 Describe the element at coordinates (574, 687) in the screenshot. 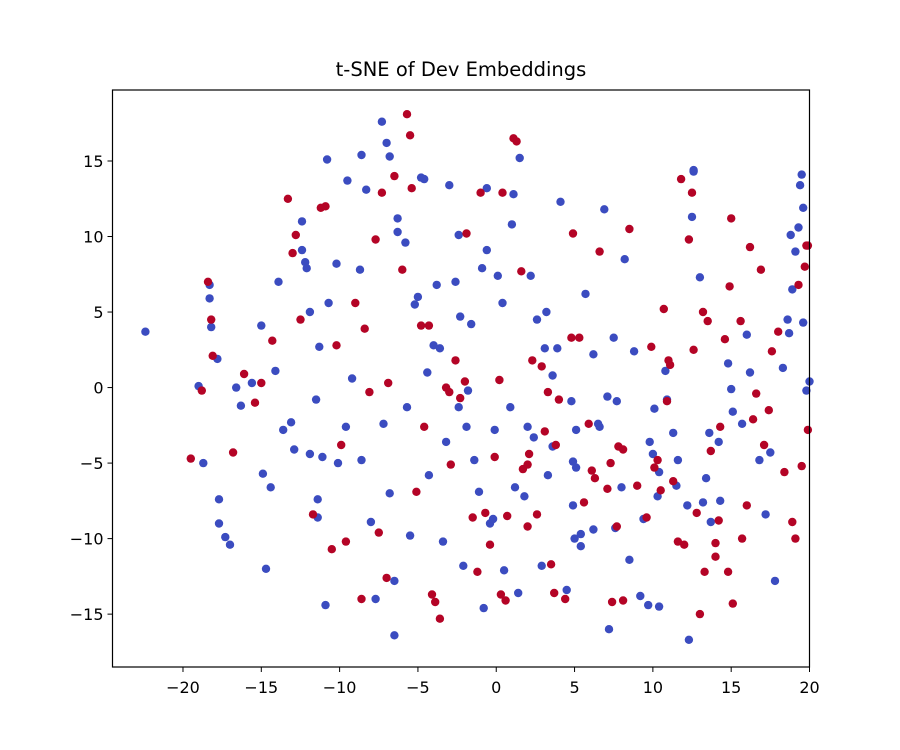

I see `x-tick-label: 5` at that location.